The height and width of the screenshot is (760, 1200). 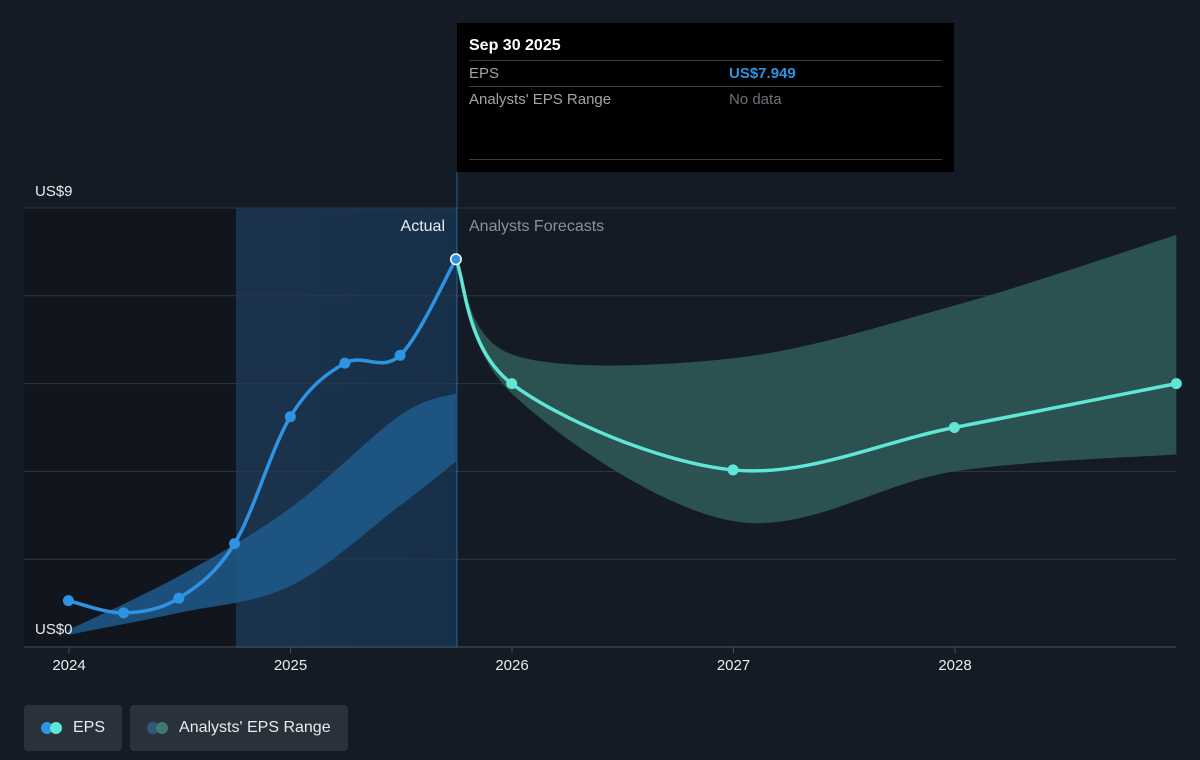 I want to click on x-tick-label: 2026, so click(x=511, y=665).